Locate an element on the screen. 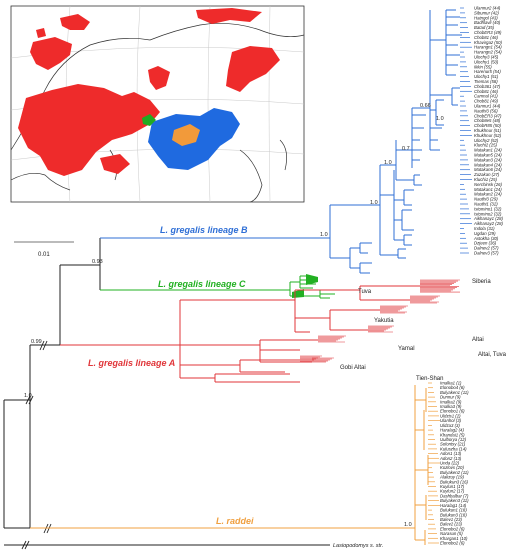 The height and width of the screenshot is (550, 531). tip-label: Batad (35) is located at coordinates (484, 27).